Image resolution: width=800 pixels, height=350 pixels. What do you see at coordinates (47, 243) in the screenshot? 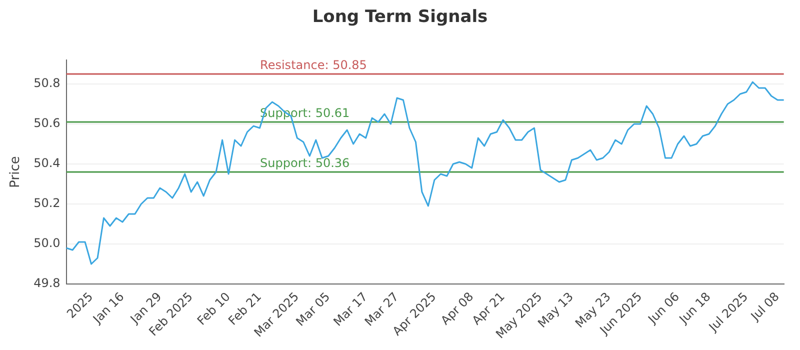
I see `y-tick-label: 50.0` at bounding box center [47, 243].